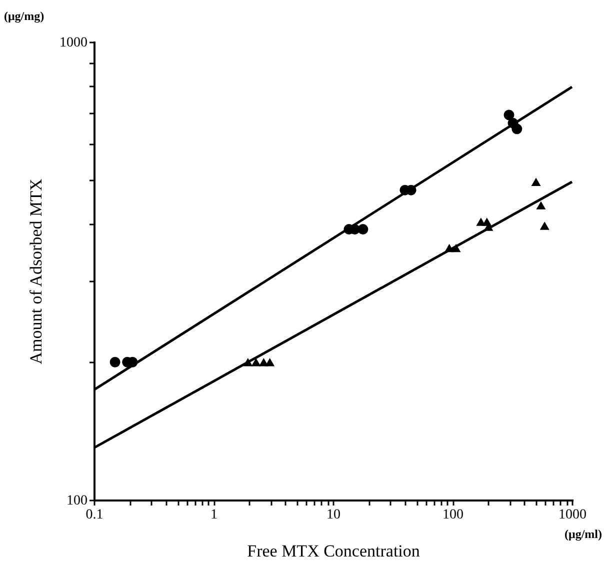 This screenshot has height=566, width=606. What do you see at coordinates (333, 515) in the screenshot?
I see `x-tick-label: 10` at bounding box center [333, 515].